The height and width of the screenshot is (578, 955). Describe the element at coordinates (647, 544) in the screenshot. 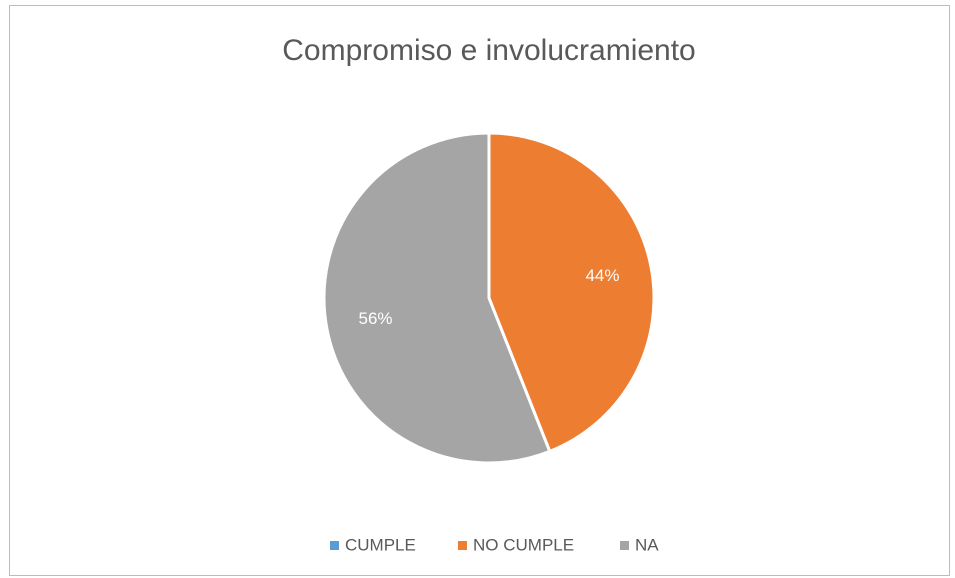

I see `legend-label: NA` at that location.